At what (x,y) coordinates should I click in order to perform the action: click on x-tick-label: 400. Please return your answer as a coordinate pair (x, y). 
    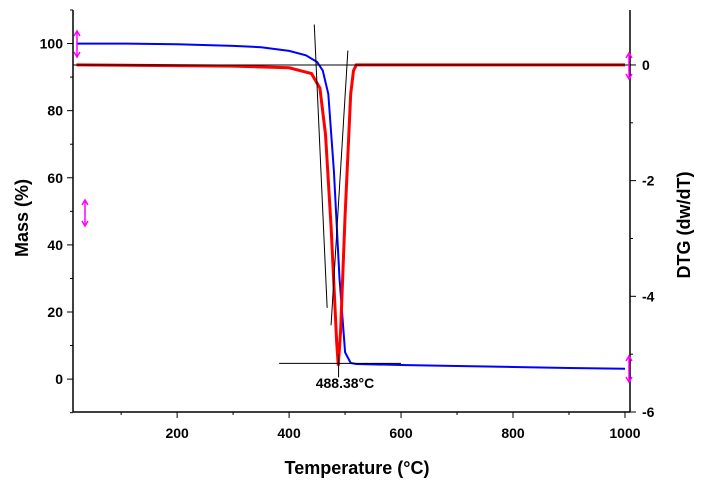
    Looking at the image, I should click on (289, 433).